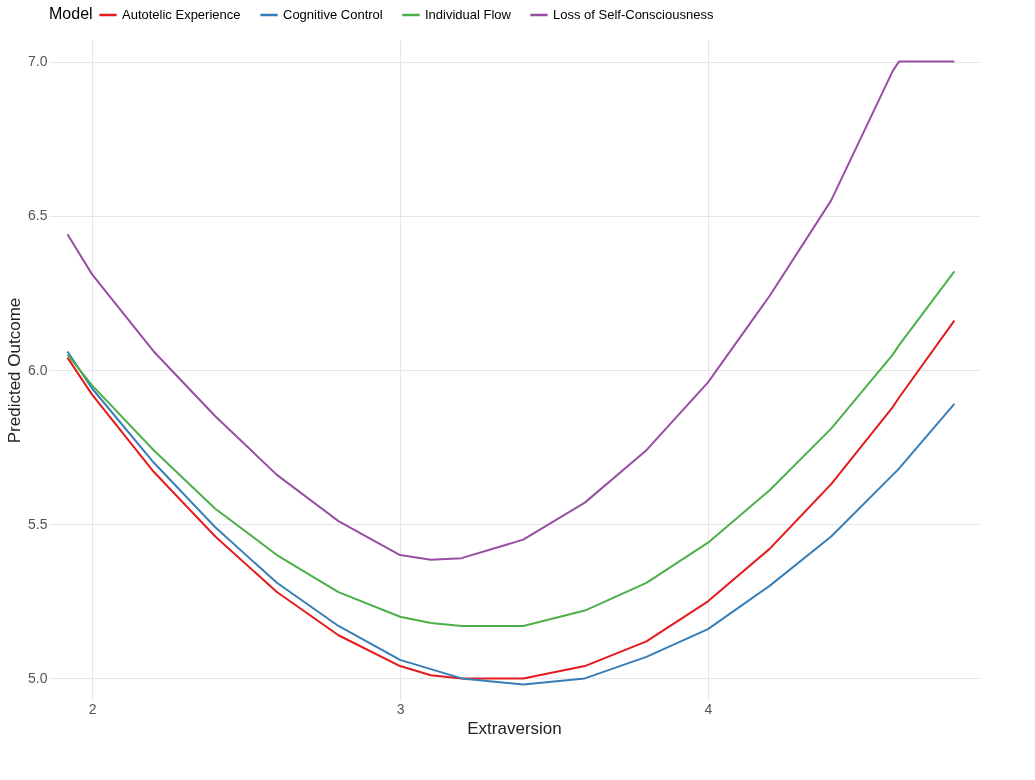 Image resolution: width=1035 pixels, height=780 pixels. What do you see at coordinates (181, 14) in the screenshot?
I see `legend-label: Autotelic Experience` at bounding box center [181, 14].